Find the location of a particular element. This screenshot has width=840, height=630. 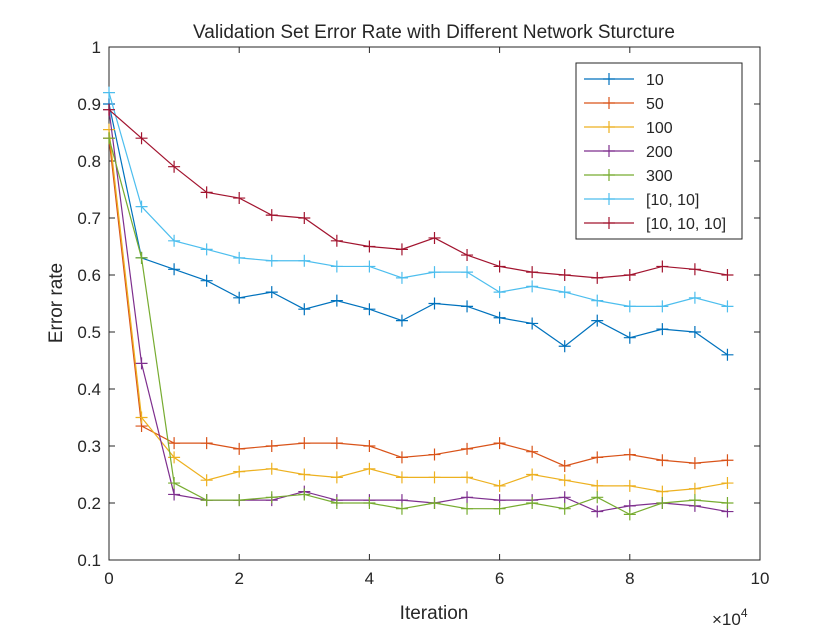

x-axis-exponent-power: 4 is located at coordinates (744, 613).